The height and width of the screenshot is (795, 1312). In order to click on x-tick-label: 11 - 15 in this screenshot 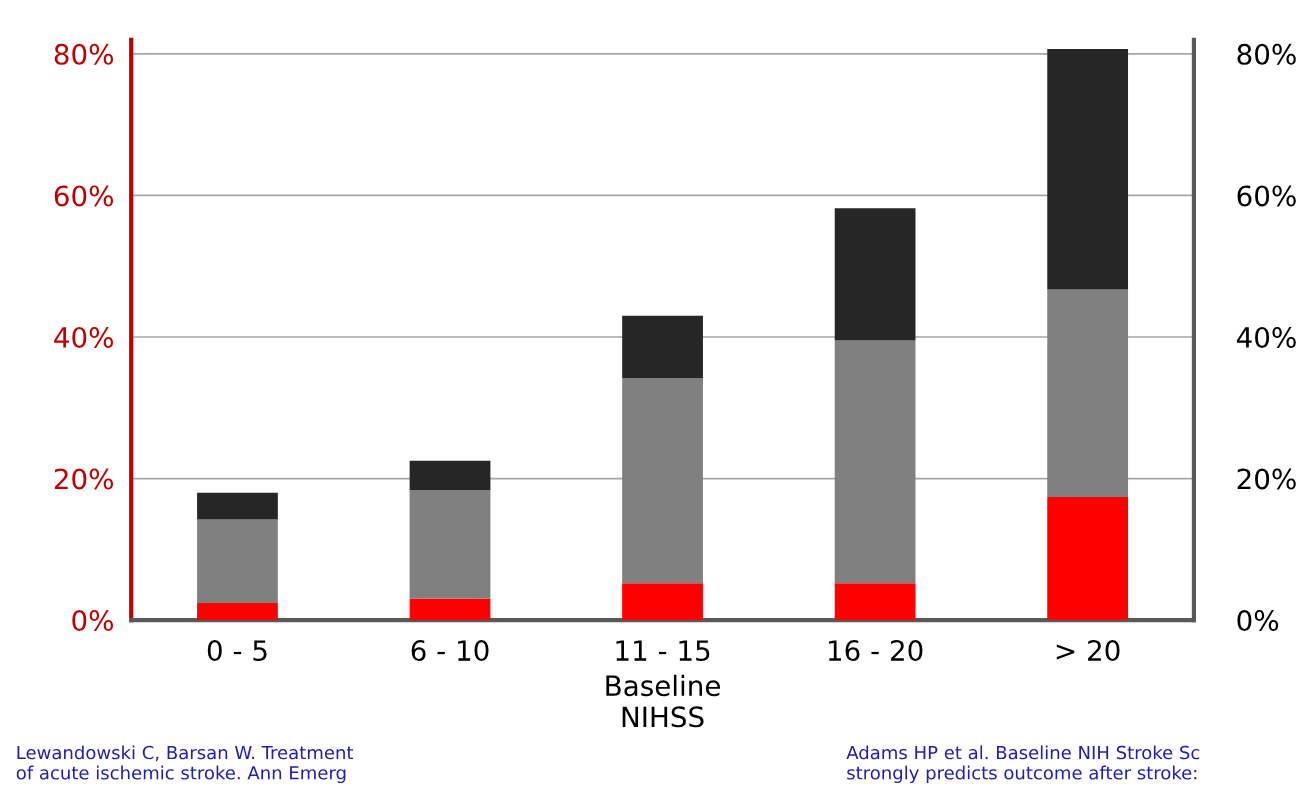, I will do `click(663, 651)`.